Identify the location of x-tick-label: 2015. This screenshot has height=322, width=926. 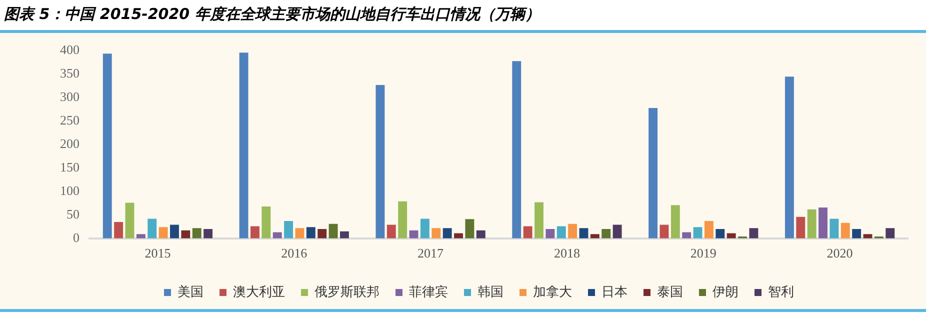
(157, 253).